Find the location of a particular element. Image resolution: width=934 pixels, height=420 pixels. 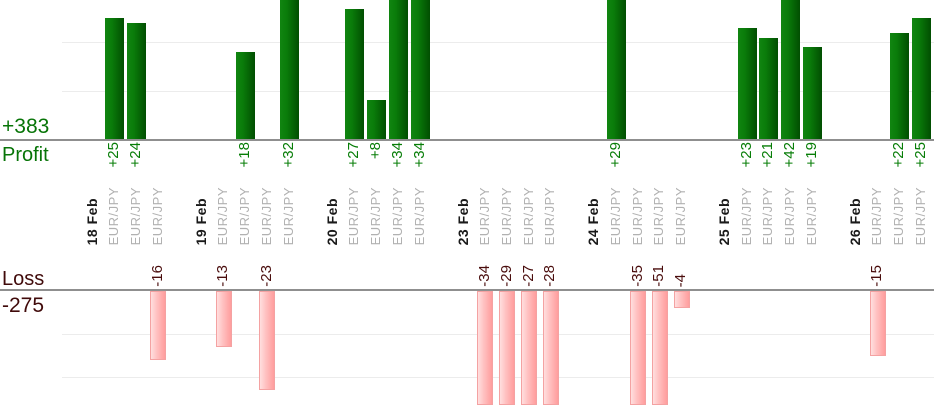

date-label: 23 Feb is located at coordinates (463, 221).